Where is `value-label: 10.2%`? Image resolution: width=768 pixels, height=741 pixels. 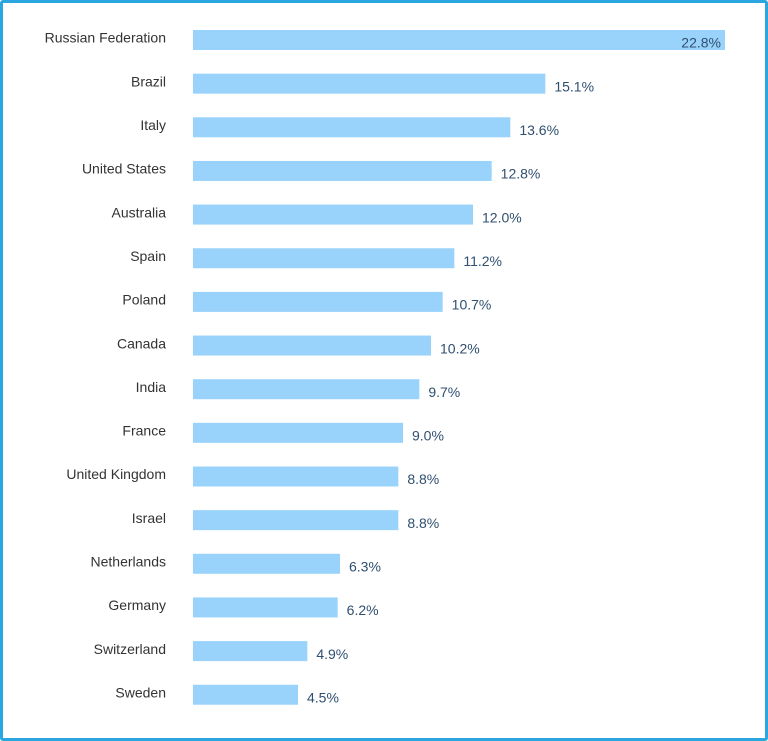 value-label: 10.2% is located at coordinates (460, 348).